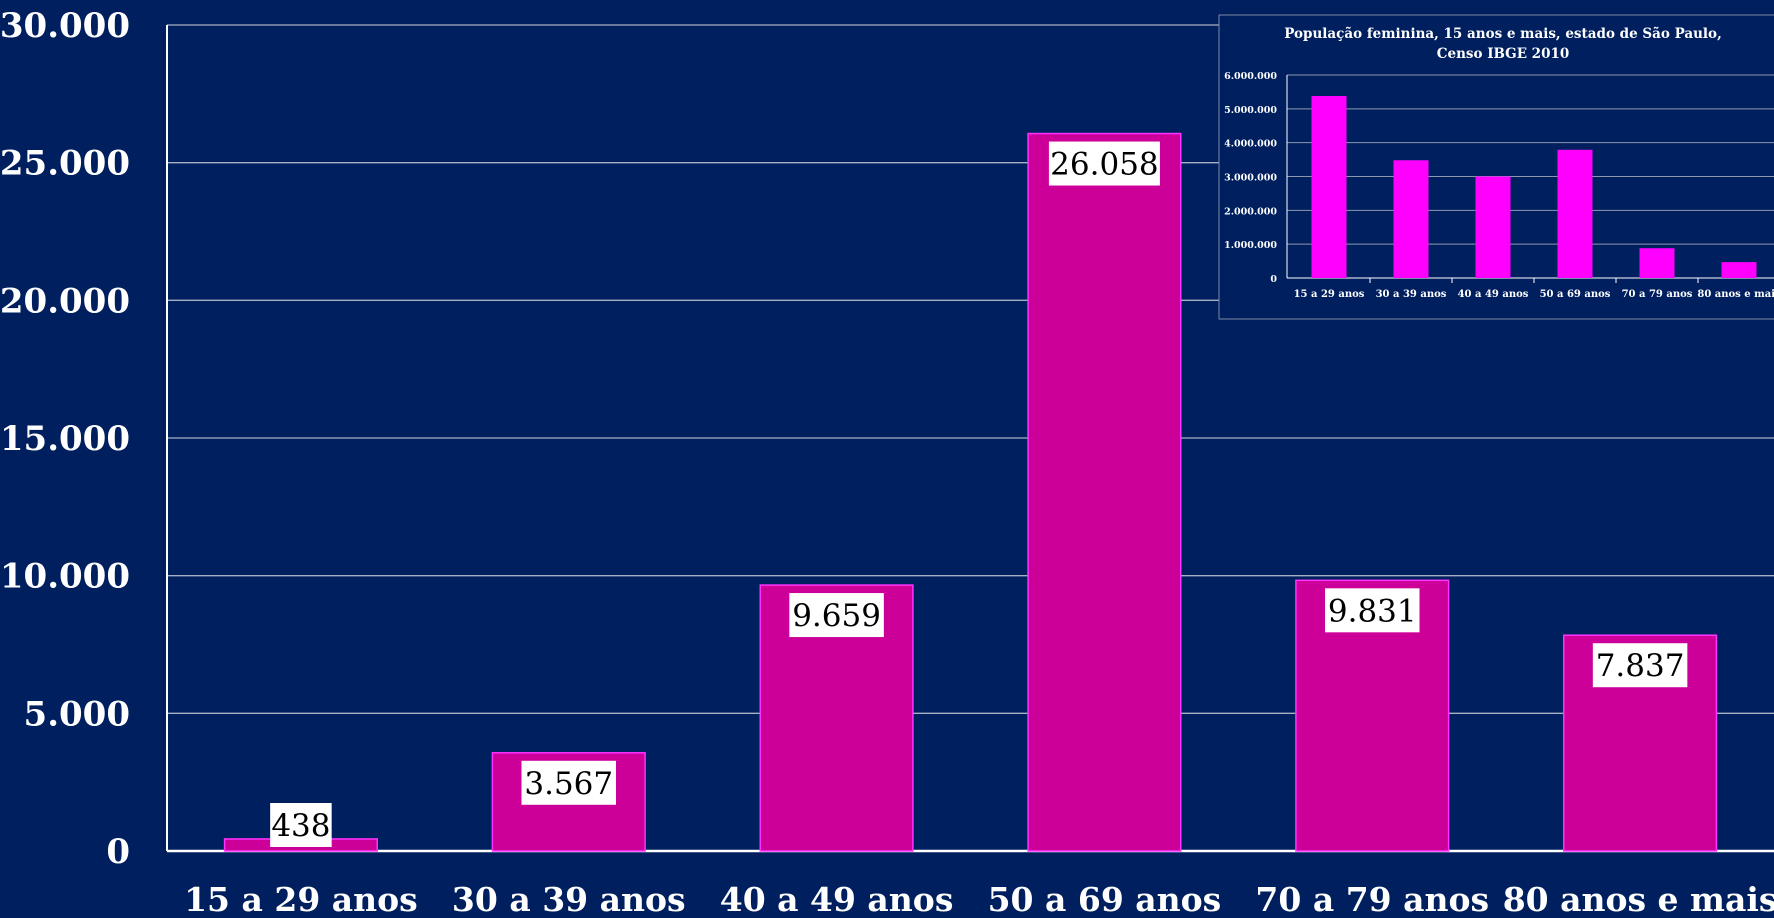 The width and height of the screenshot is (1774, 918). What do you see at coordinates (65, 164) in the screenshot?
I see `y-tick-label: 25.000` at bounding box center [65, 164].